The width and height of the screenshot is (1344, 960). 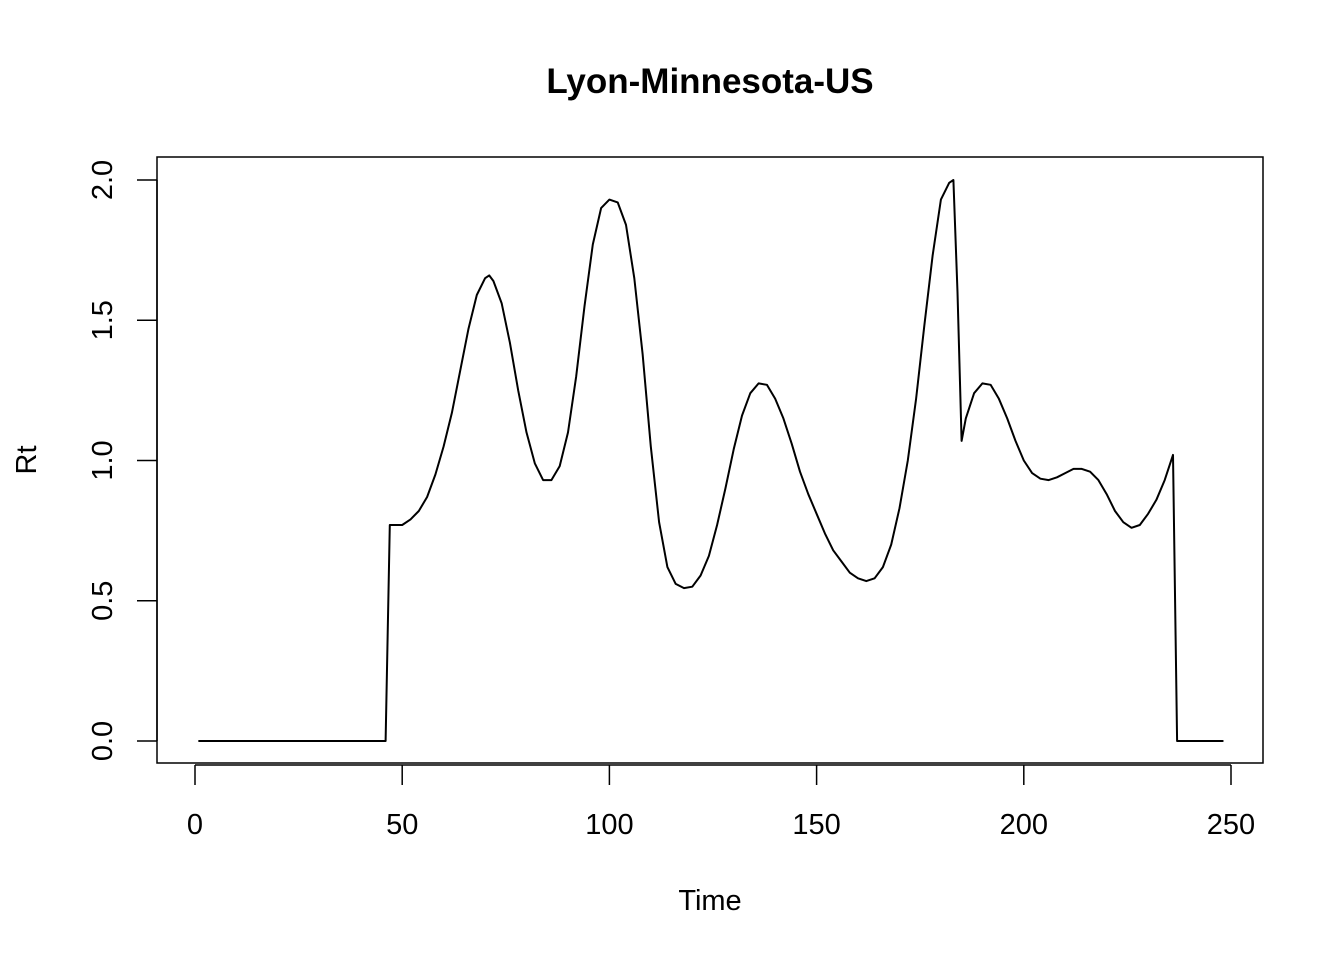 What do you see at coordinates (122, 460) in the screenshot?
I see `y-axis: 0.0 0.5 1.0 1.5 2.0` at bounding box center [122, 460].